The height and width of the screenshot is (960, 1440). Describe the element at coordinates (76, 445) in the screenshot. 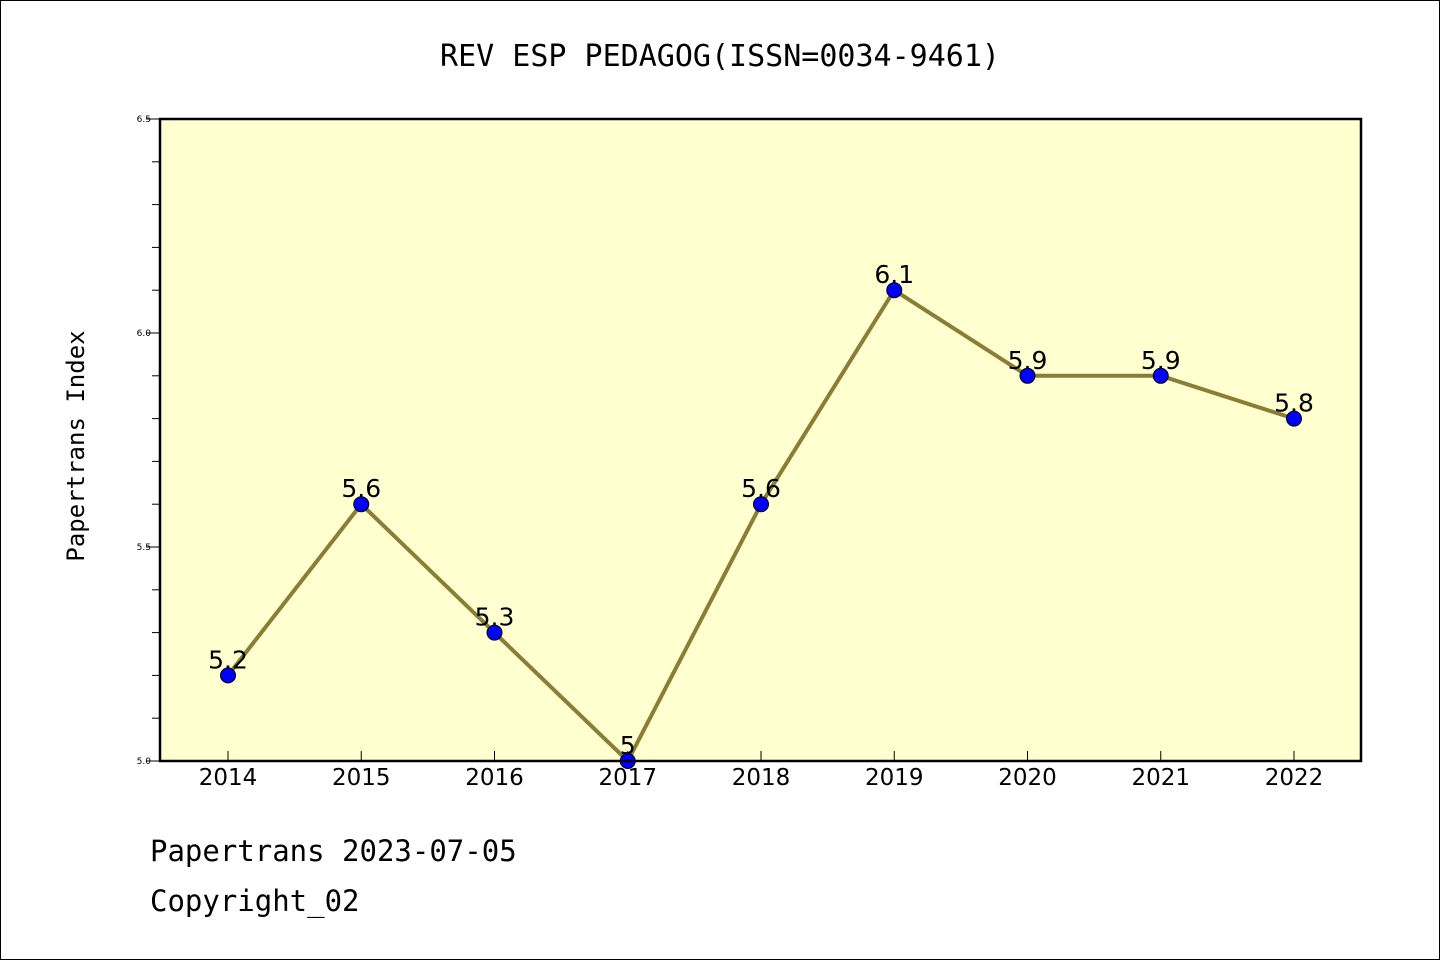

I see `y-axis-label: Papertrans Index` at that location.